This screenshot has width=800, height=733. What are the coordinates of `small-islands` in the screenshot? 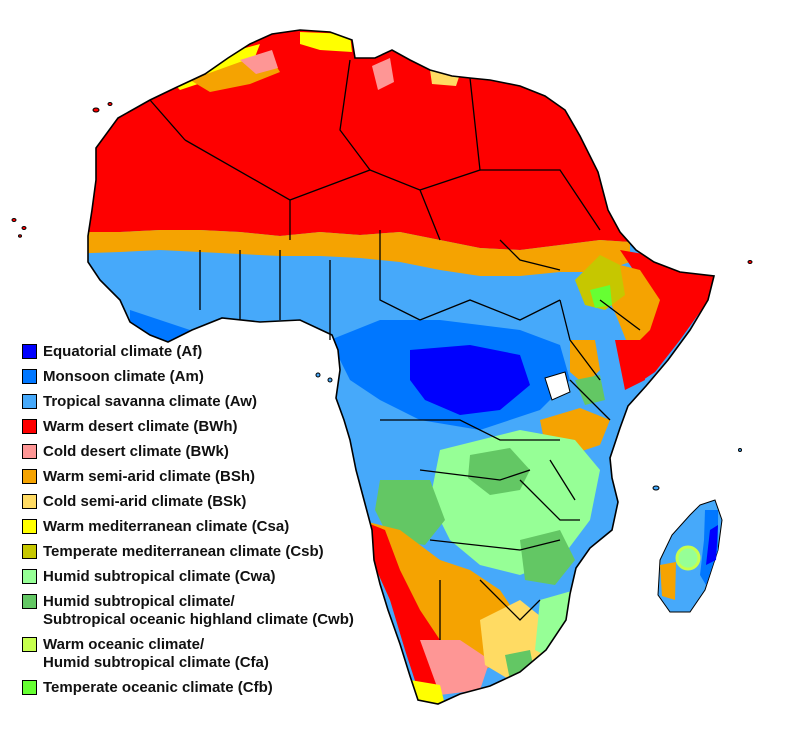 It's located at (528, 431).